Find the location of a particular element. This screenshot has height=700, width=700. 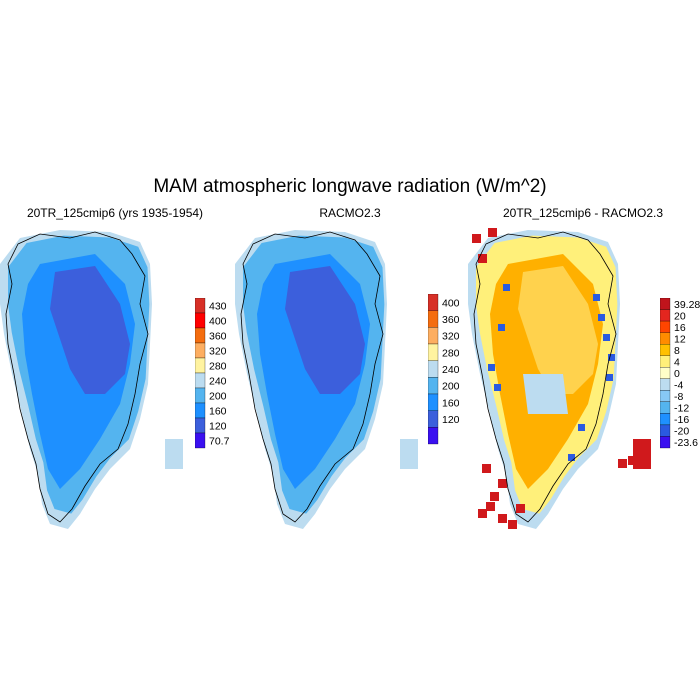

colorbar-label: 39.28 is located at coordinates (687, 305).